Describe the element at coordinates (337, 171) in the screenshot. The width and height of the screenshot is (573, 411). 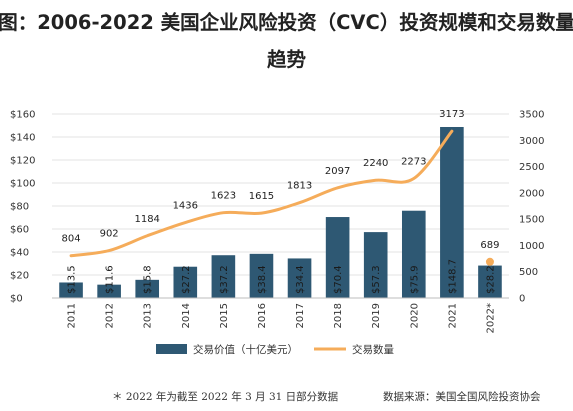
I see `line-value-label: 2097` at that location.